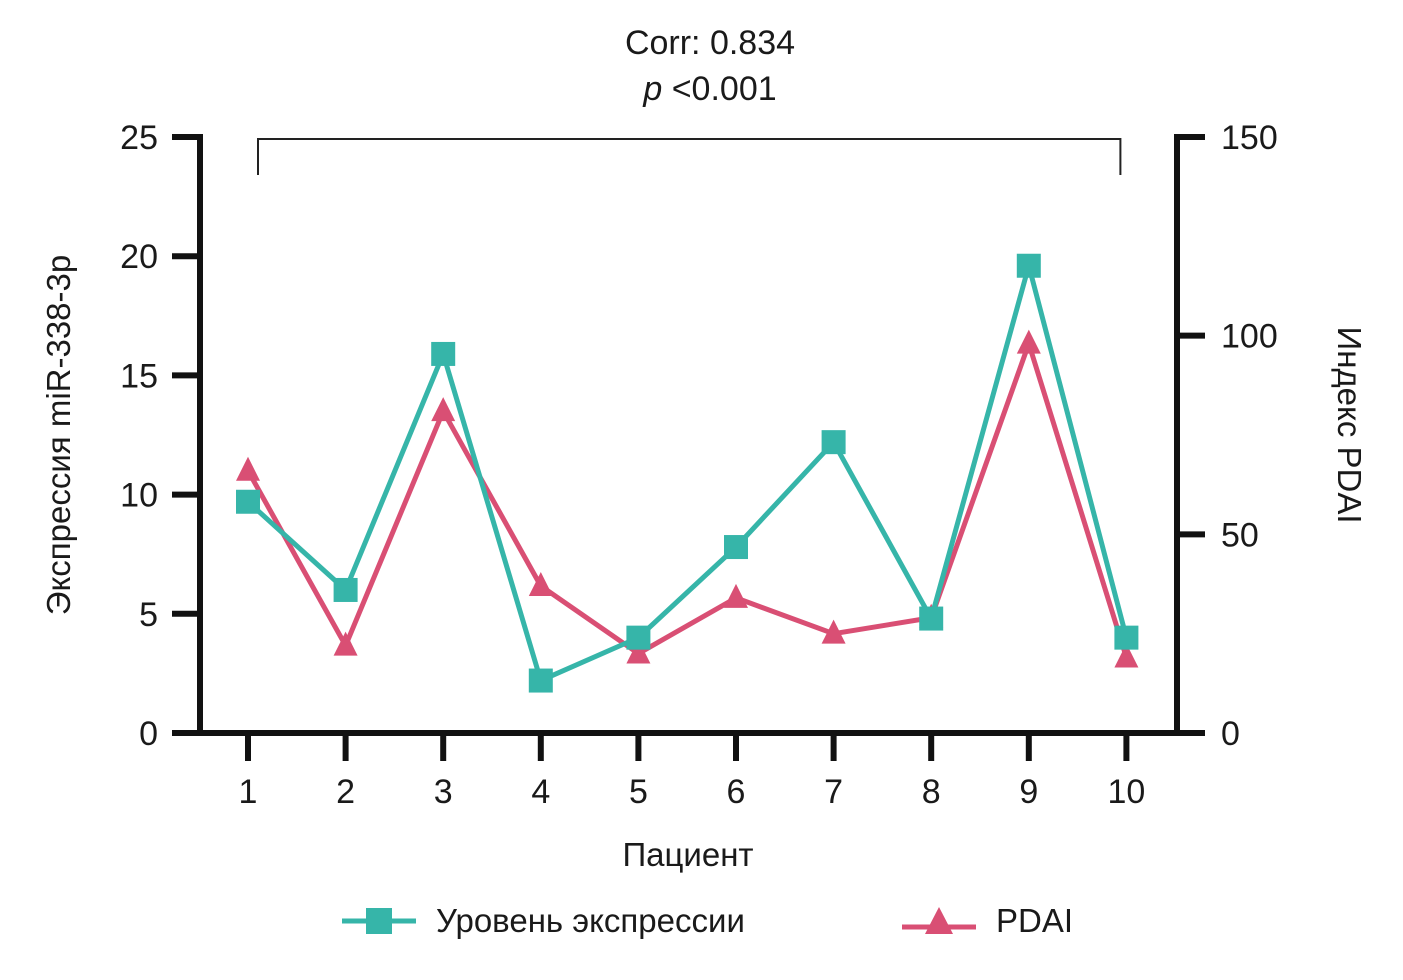 The image size is (1403, 980). What do you see at coordinates (1349, 424) in the screenshot?
I see `y-axis-right-label: Индекс PDAI` at bounding box center [1349, 424].